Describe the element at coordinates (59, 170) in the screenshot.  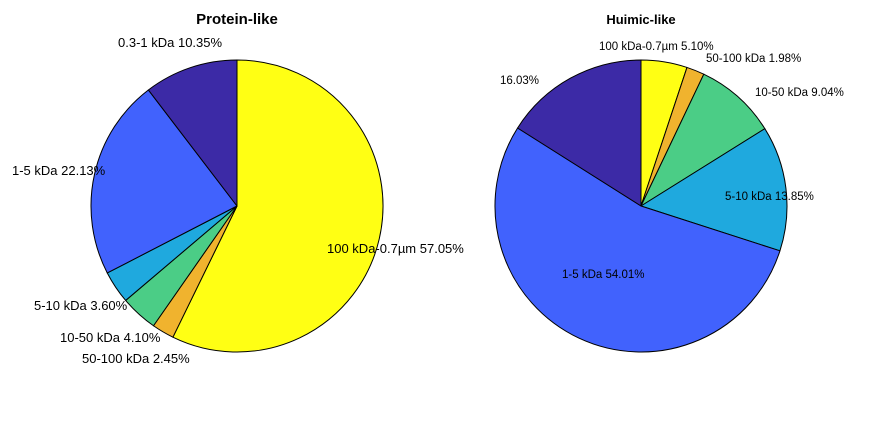
I see `protein-like-label-1-5-kda: 1-5 kDa 22.13%` at that location.